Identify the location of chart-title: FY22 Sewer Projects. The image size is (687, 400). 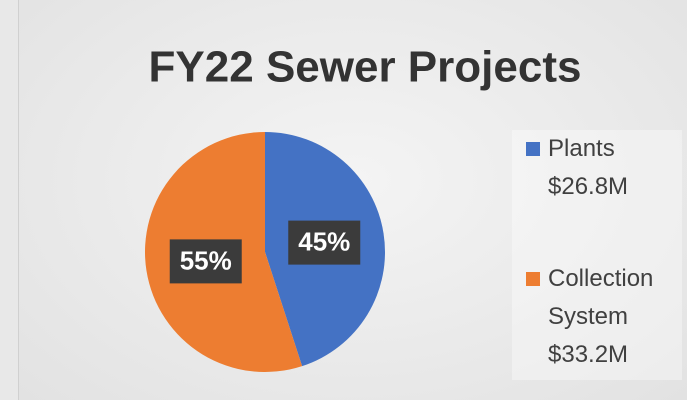
(365, 67).